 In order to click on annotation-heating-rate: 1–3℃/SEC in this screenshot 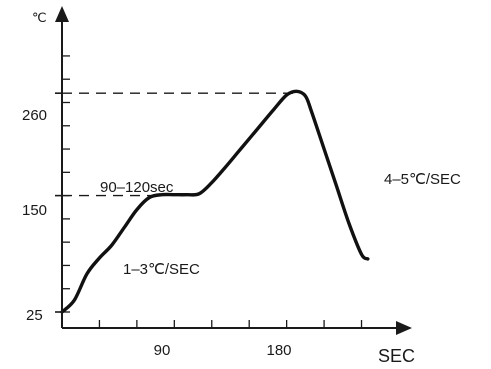, I will do `click(161, 269)`.